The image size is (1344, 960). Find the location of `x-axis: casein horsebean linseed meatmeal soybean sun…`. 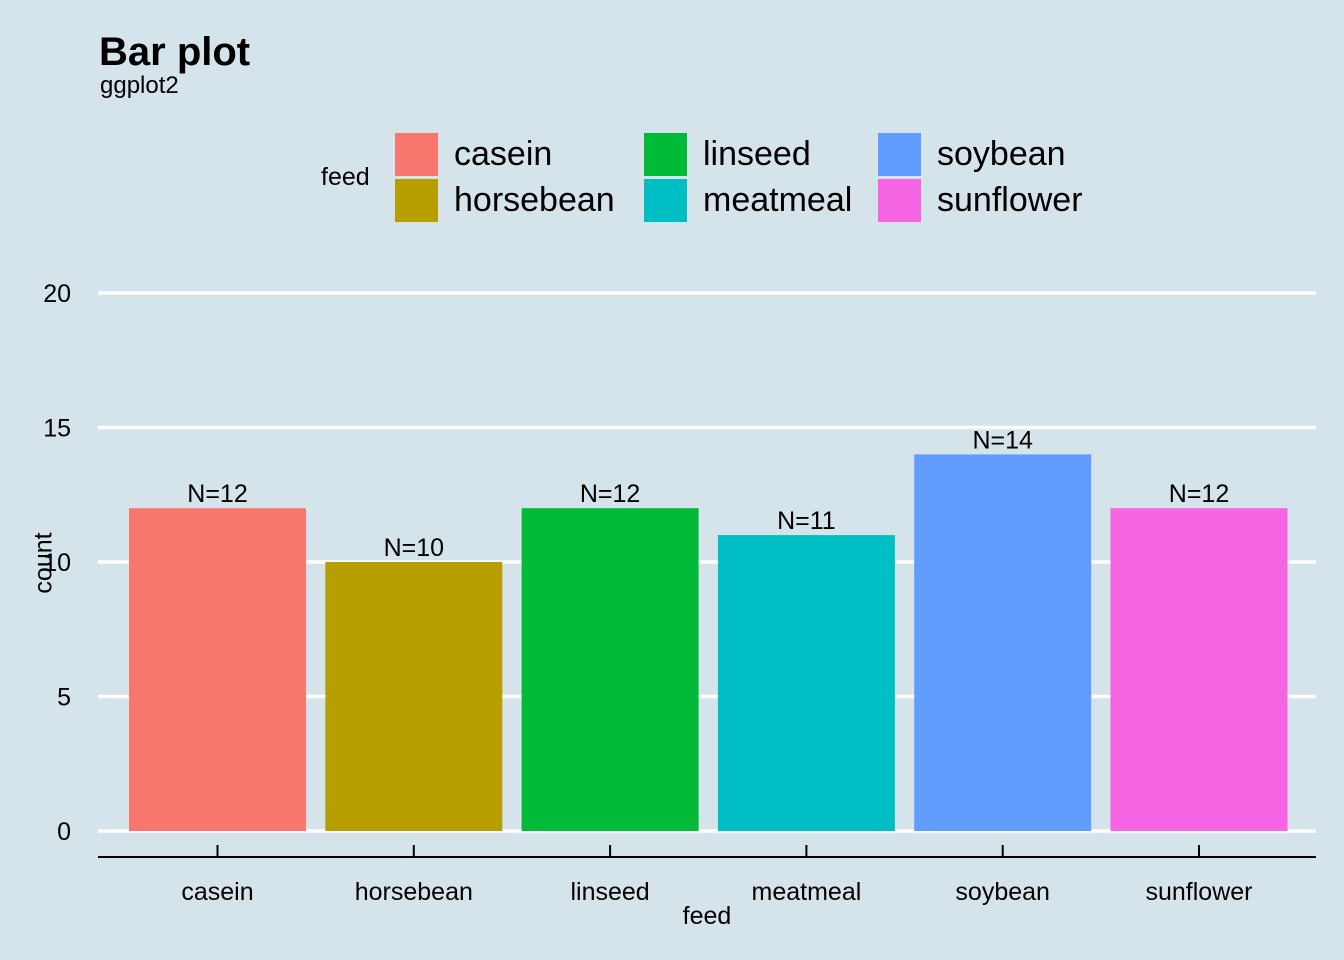

x-axis: casein horsebean linseed meatmeal soybean sun… is located at coordinates (707, 875).